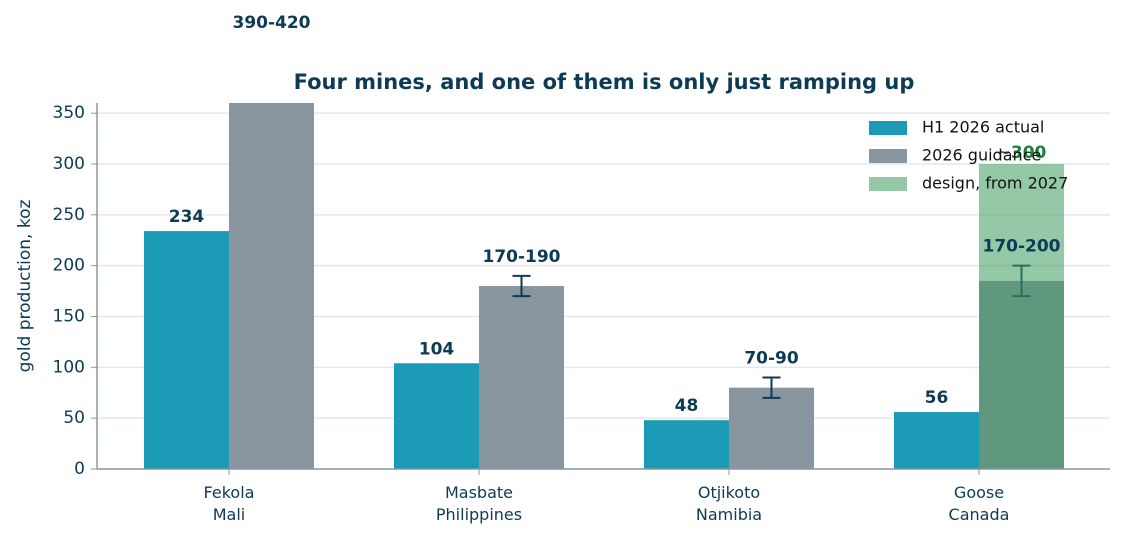 The image size is (1125, 540). What do you see at coordinates (69, 266) in the screenshot?
I see `y-tick-label: 200` at bounding box center [69, 266].